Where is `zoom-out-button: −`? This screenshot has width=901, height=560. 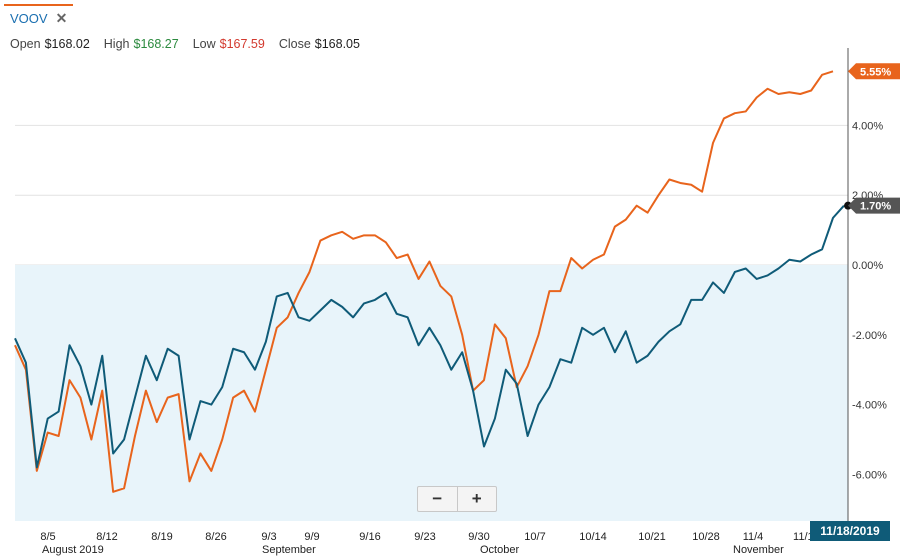 zoom-out-button: − is located at coordinates (438, 499).